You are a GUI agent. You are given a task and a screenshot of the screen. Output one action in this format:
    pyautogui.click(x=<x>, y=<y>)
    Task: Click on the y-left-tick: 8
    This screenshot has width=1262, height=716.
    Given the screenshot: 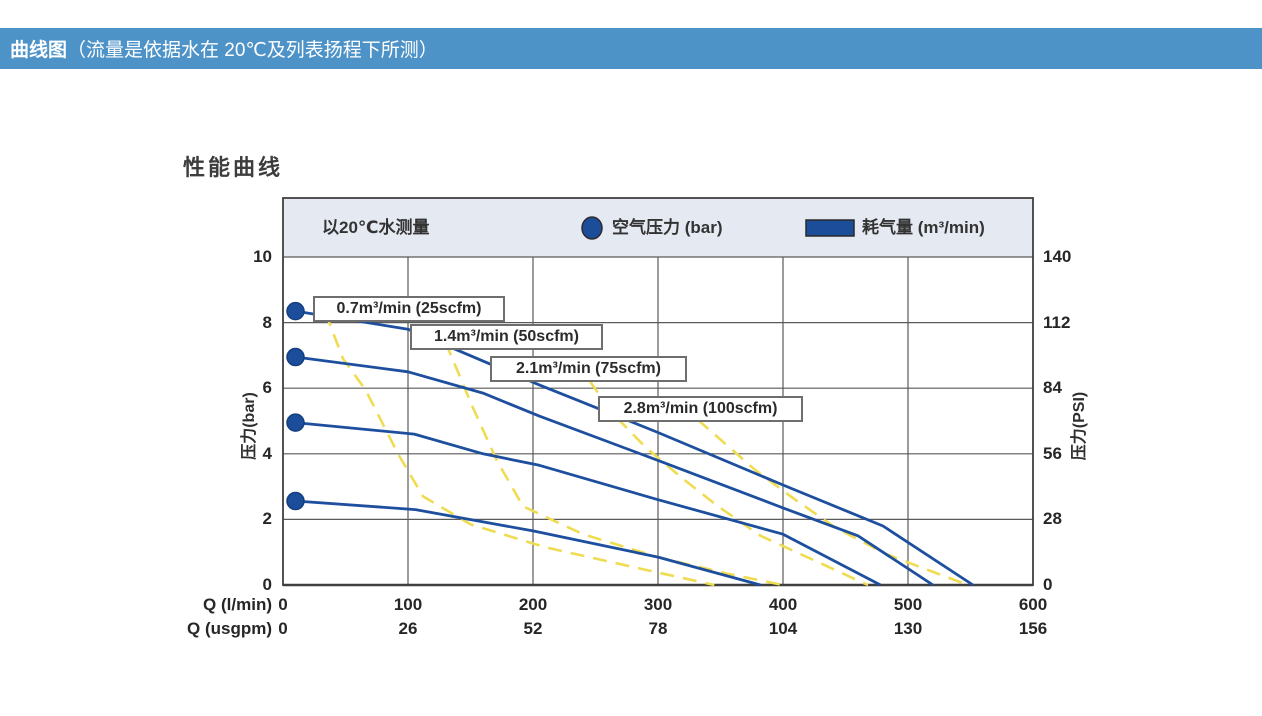 What is the action you would take?
    pyautogui.click(x=267, y=322)
    